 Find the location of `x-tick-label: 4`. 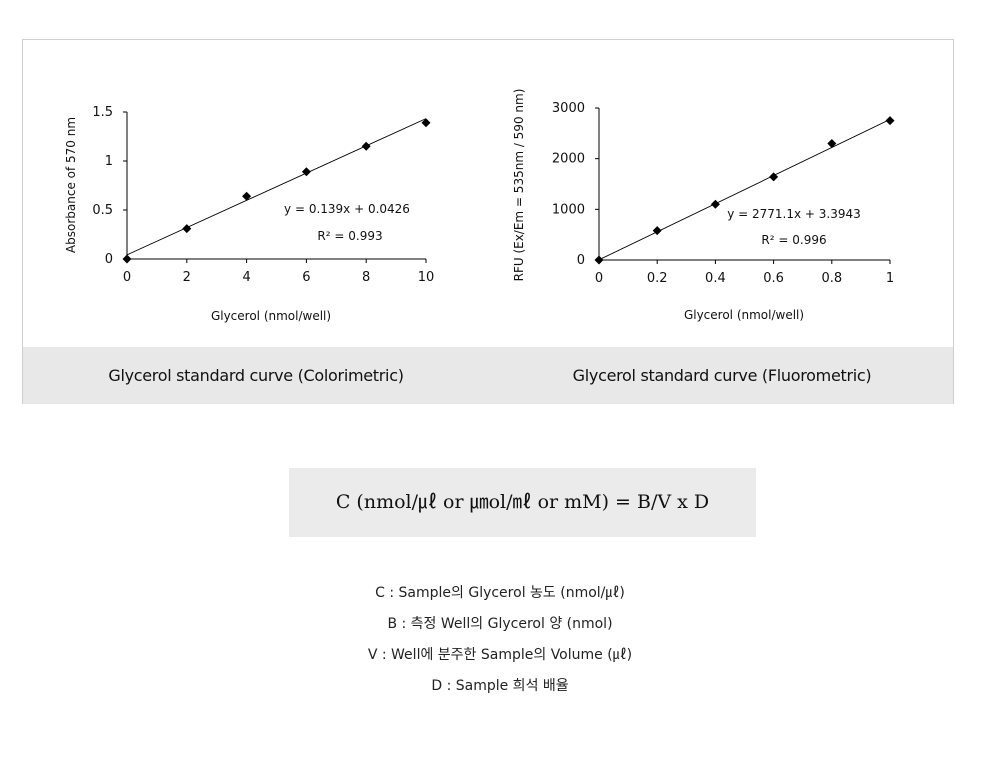

x-tick-label: 4 is located at coordinates (246, 277).